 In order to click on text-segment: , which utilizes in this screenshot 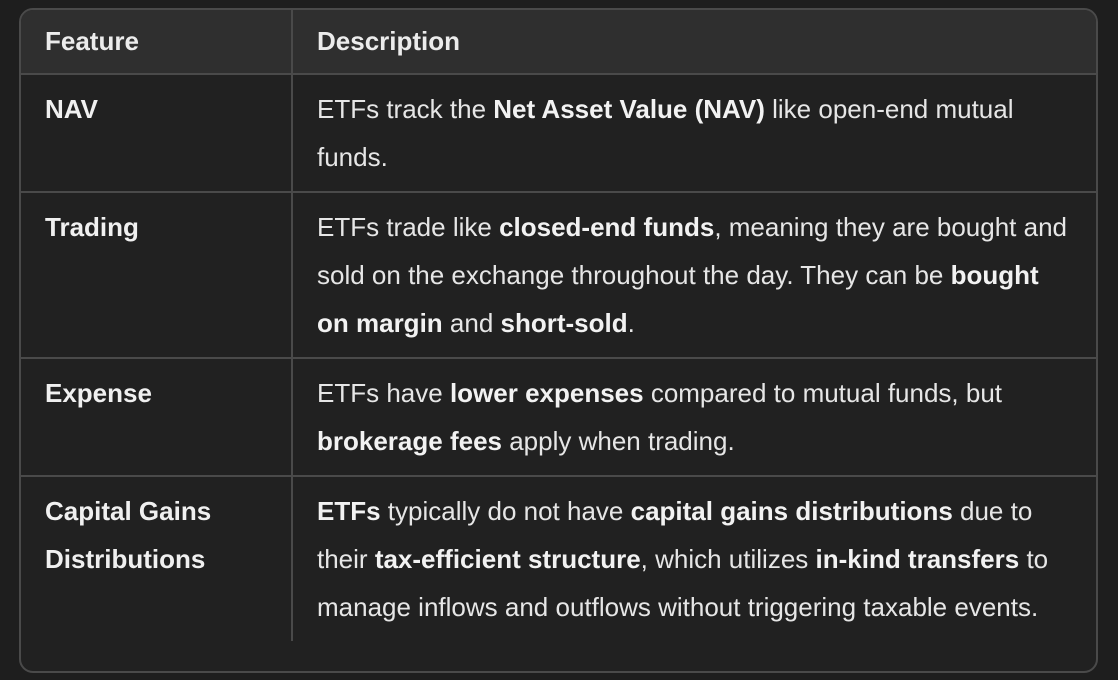, I will do `click(728, 559)`.